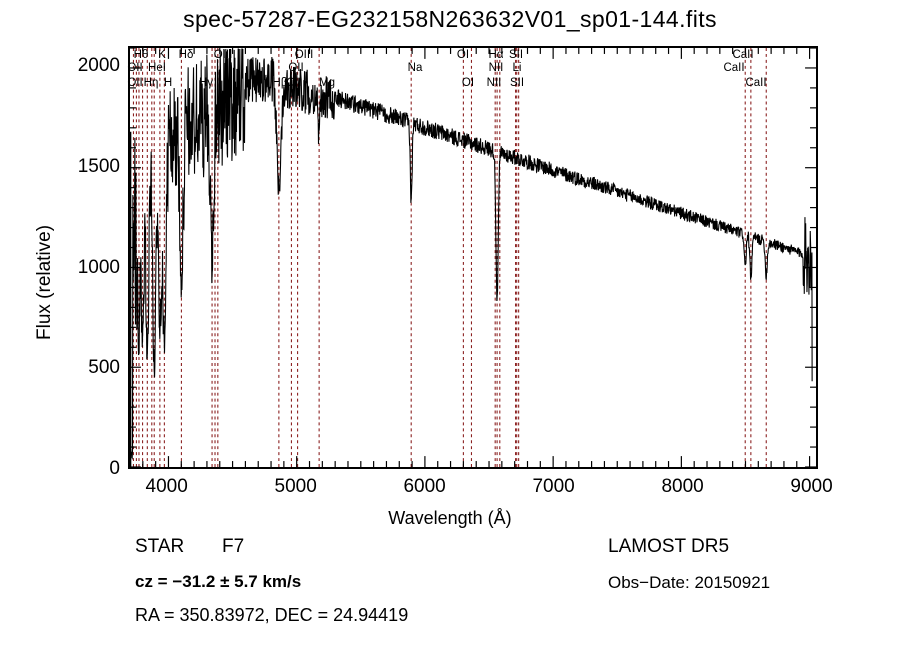 The width and height of the screenshot is (900, 649). What do you see at coordinates (553, 486) in the screenshot?
I see `x-tick-label: 7000` at bounding box center [553, 486].